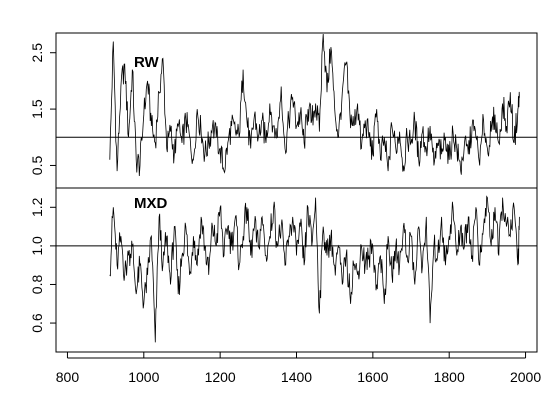 The width and height of the screenshot is (556, 407). Describe the element at coordinates (151, 203) in the screenshot. I see `mxd-panel-label: MXD` at that location.